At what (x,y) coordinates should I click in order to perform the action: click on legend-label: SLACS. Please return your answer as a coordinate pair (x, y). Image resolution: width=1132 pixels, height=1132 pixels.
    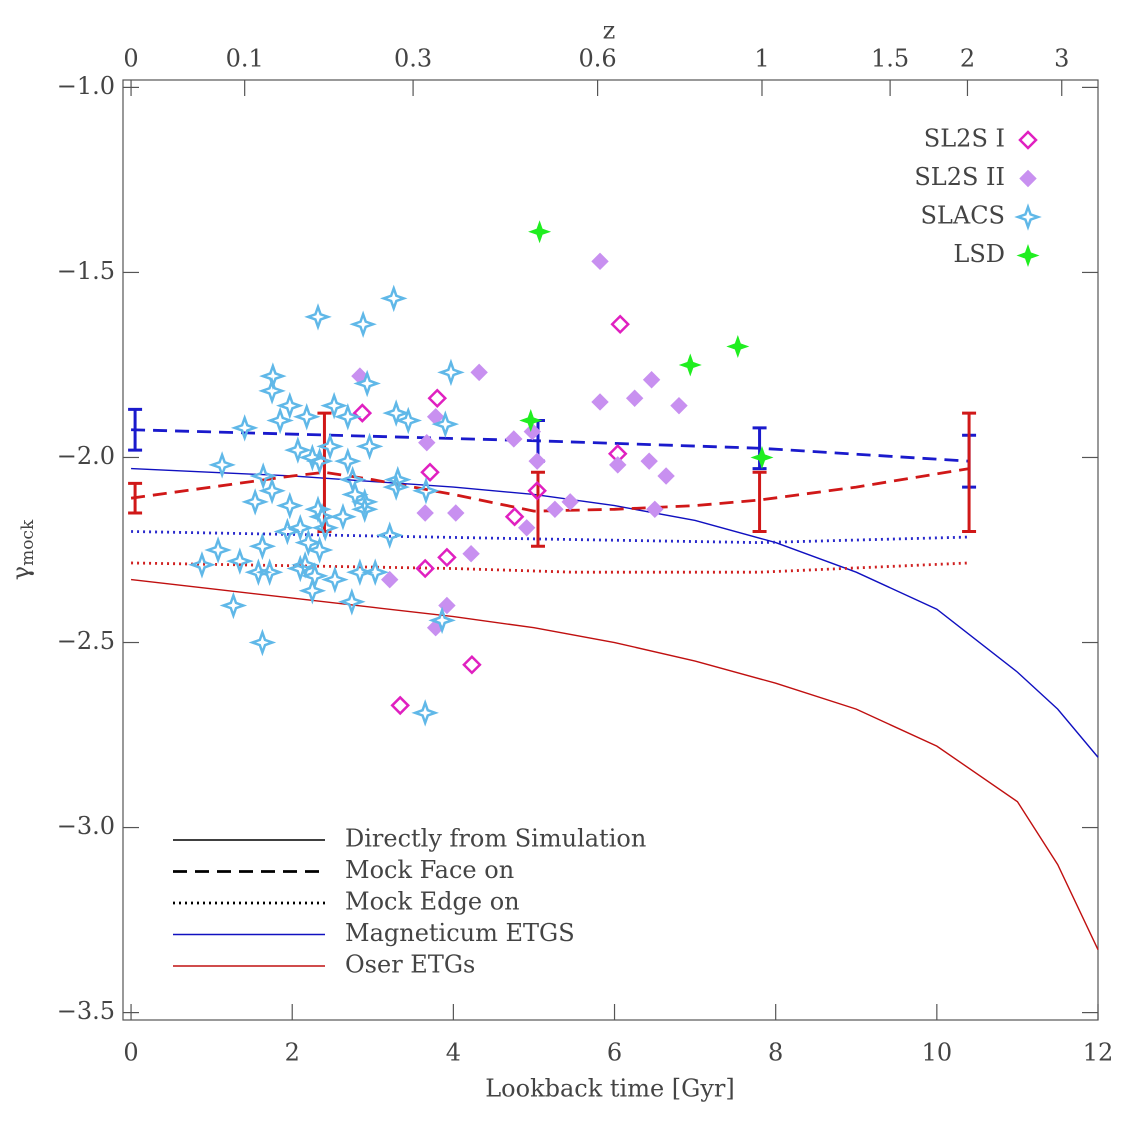
    Looking at the image, I should click on (962, 216).